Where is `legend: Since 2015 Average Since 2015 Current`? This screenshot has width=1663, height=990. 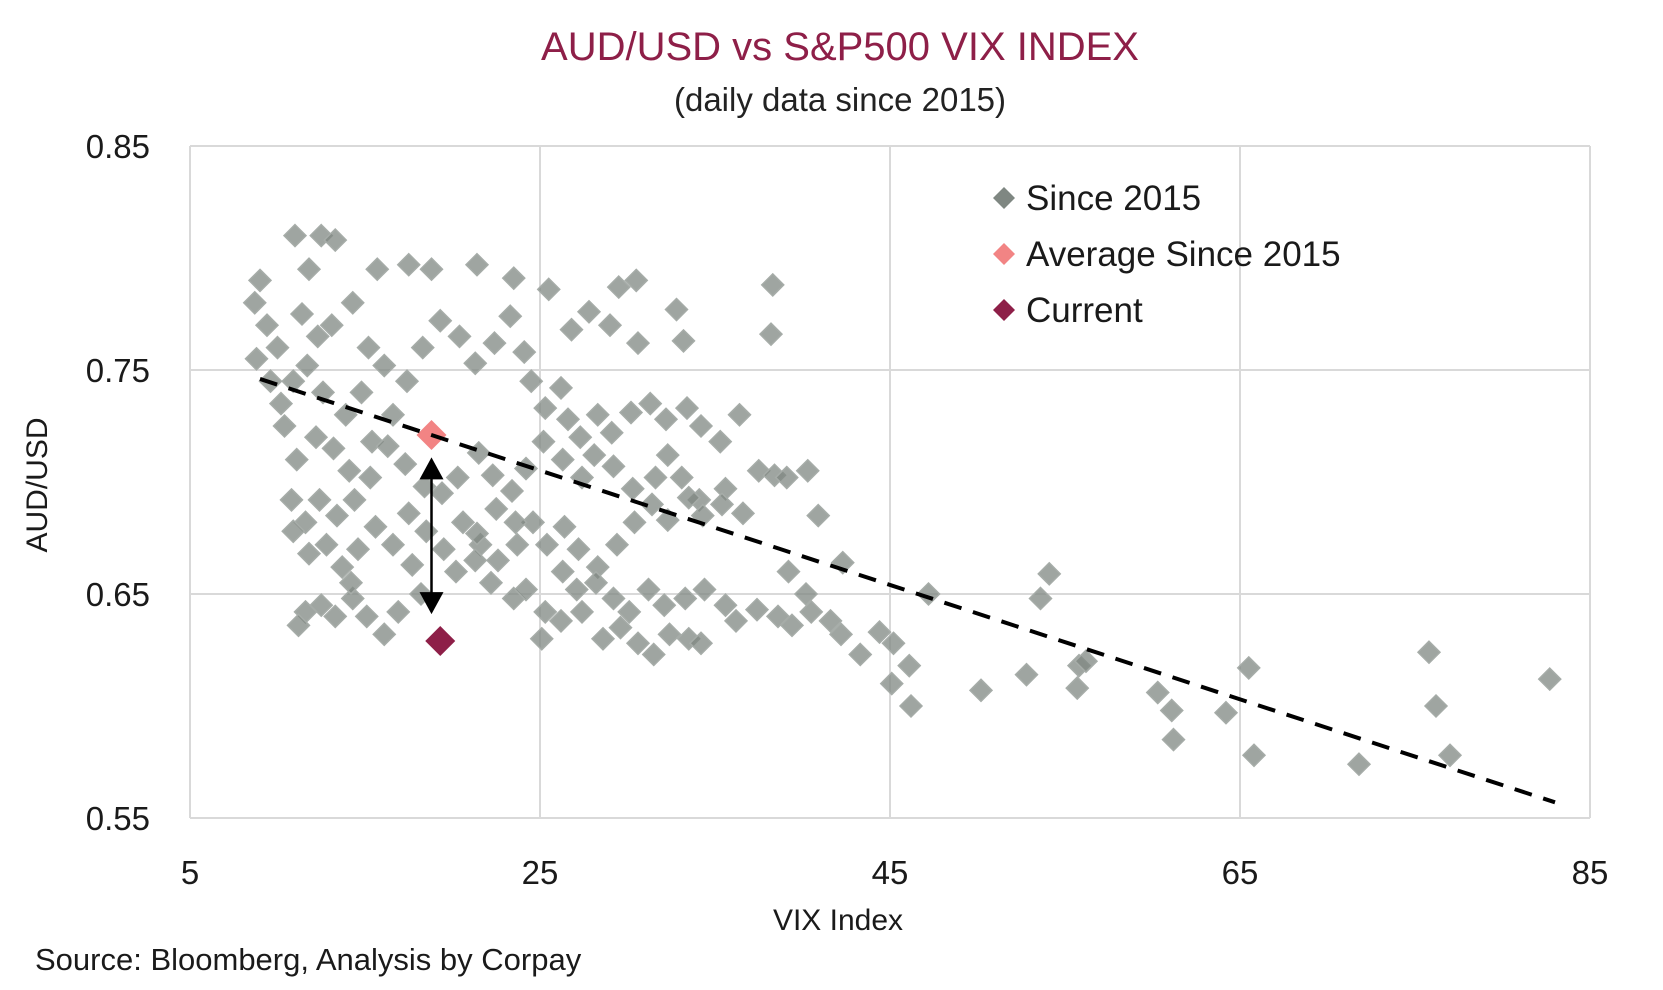 legend: Since 2015 Average Since 2015 Current is located at coordinates (1167, 254).